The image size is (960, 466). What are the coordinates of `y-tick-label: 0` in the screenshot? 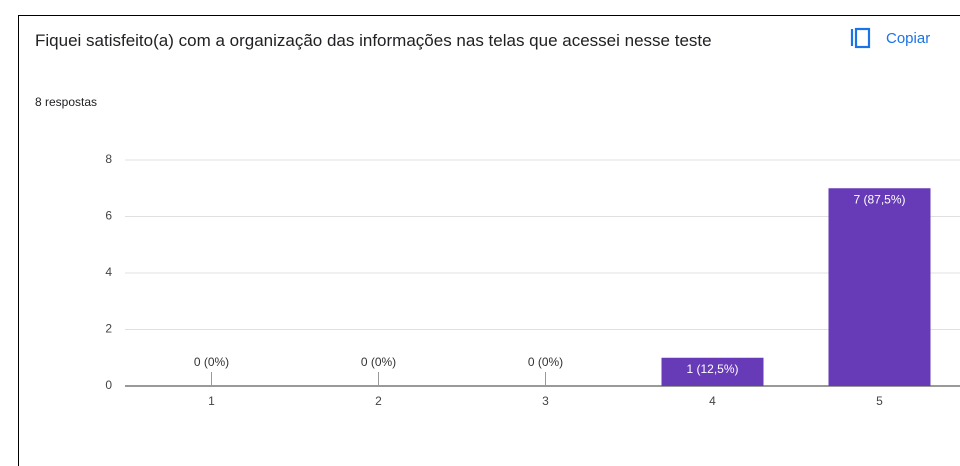 It's located at (108, 385).